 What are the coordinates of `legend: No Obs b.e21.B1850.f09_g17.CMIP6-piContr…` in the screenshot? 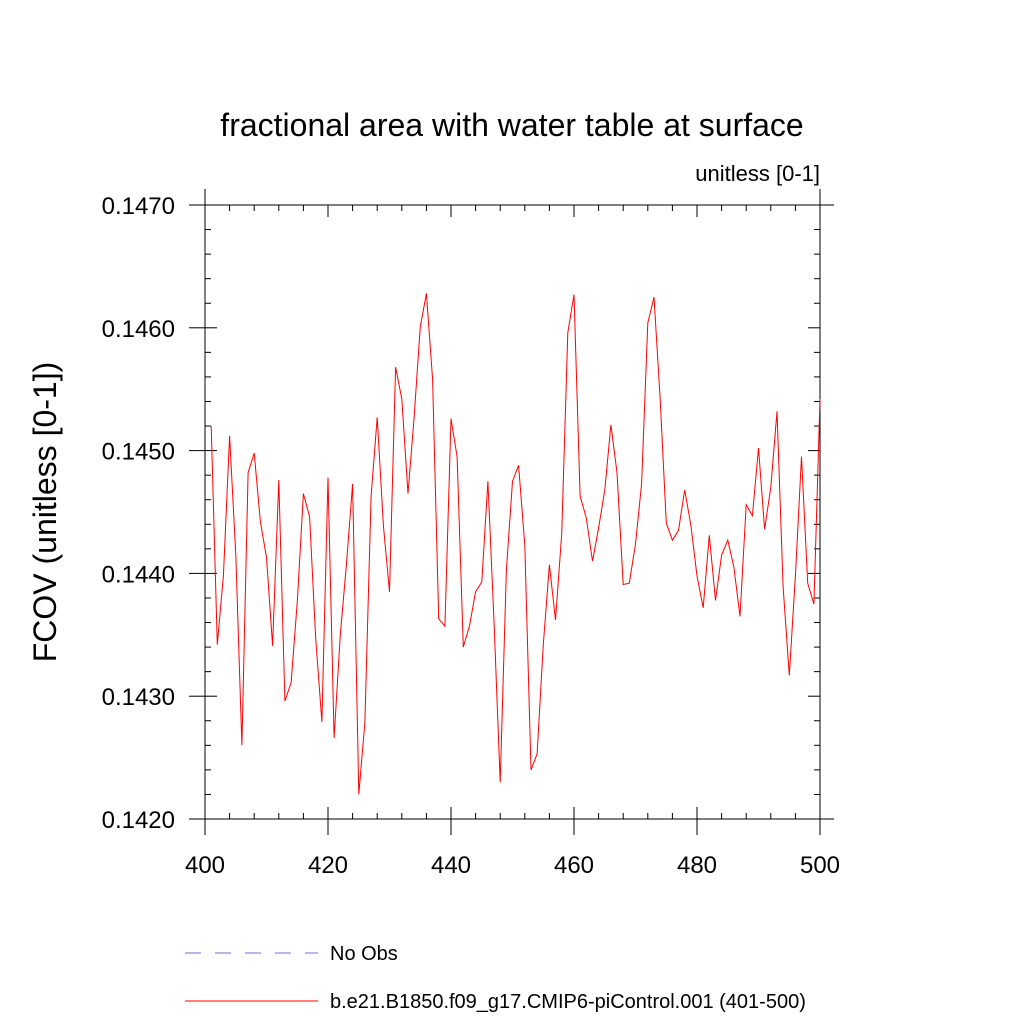 It's located at (495, 978).